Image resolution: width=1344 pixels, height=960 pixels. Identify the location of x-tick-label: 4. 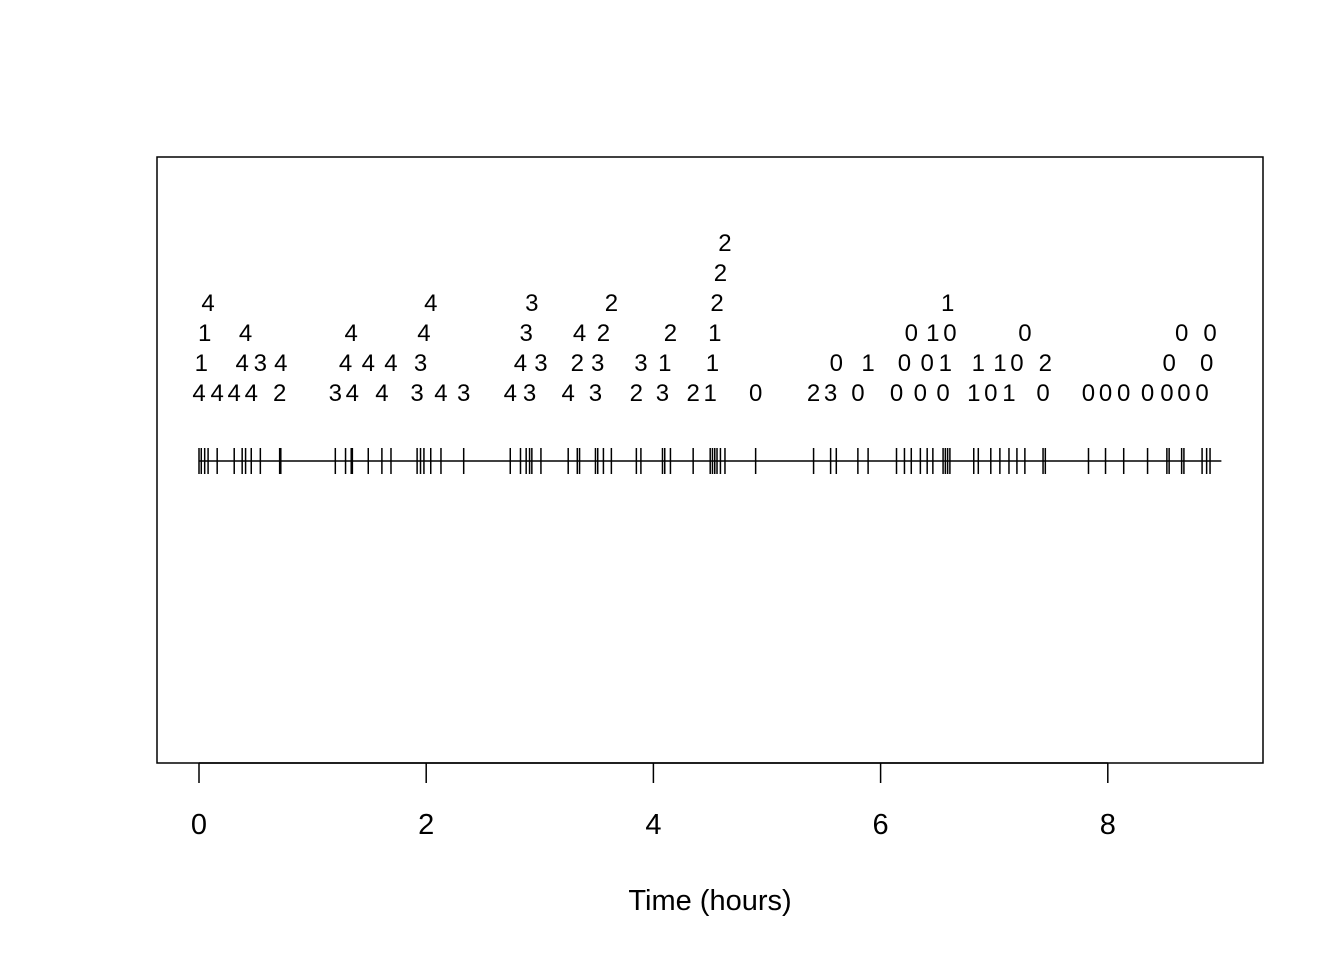
(653, 825).